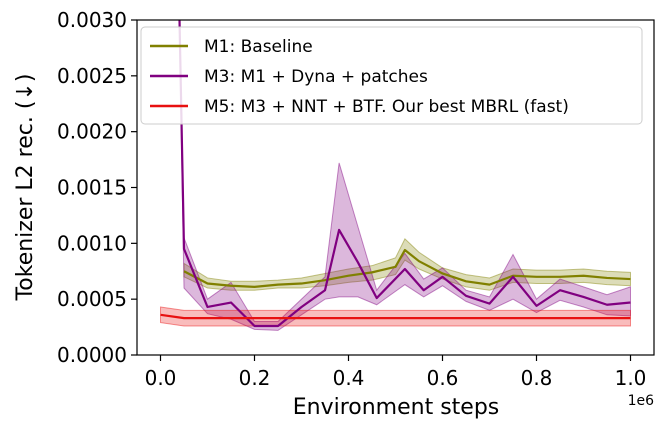 The width and height of the screenshot is (664, 431). Describe the element at coordinates (92, 299) in the screenshot. I see `y-tick-label: 0.0005` at that location.